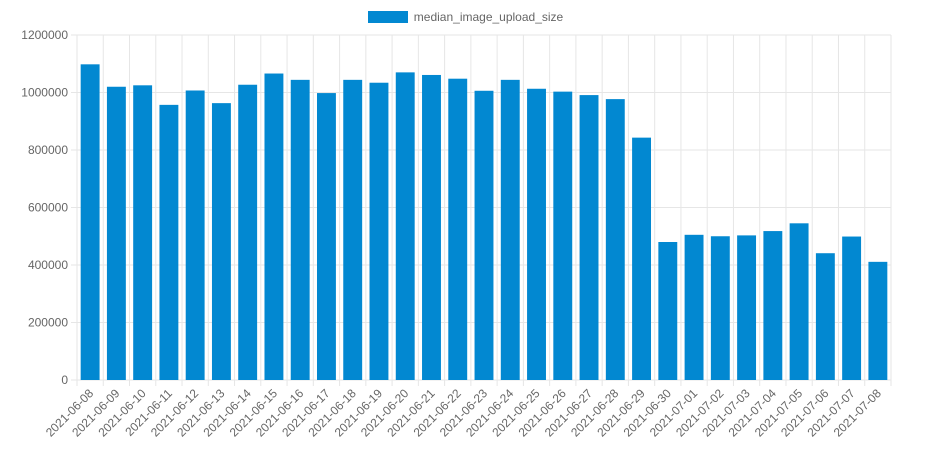 The image size is (931, 464). I want to click on y-tick-label: 1200000, so click(44, 35).